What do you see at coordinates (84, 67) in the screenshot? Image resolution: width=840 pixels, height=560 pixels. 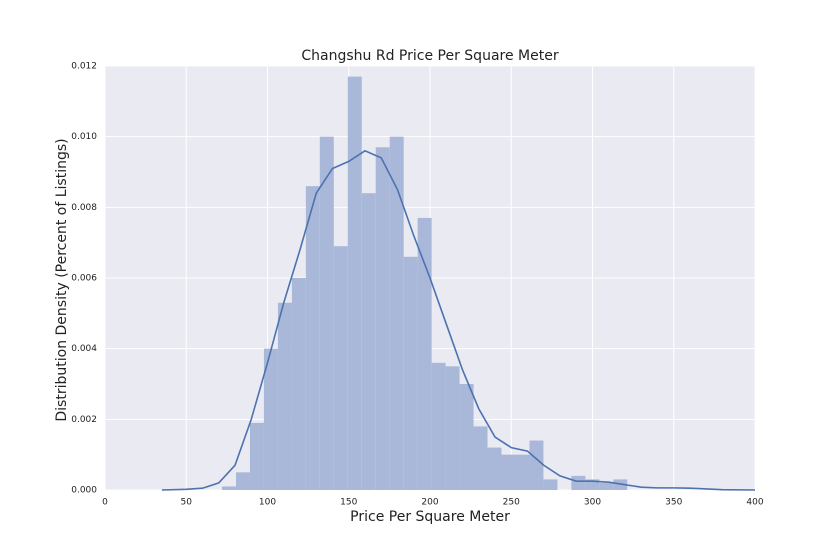 I see `y-tick-label: 0.012` at bounding box center [84, 67].